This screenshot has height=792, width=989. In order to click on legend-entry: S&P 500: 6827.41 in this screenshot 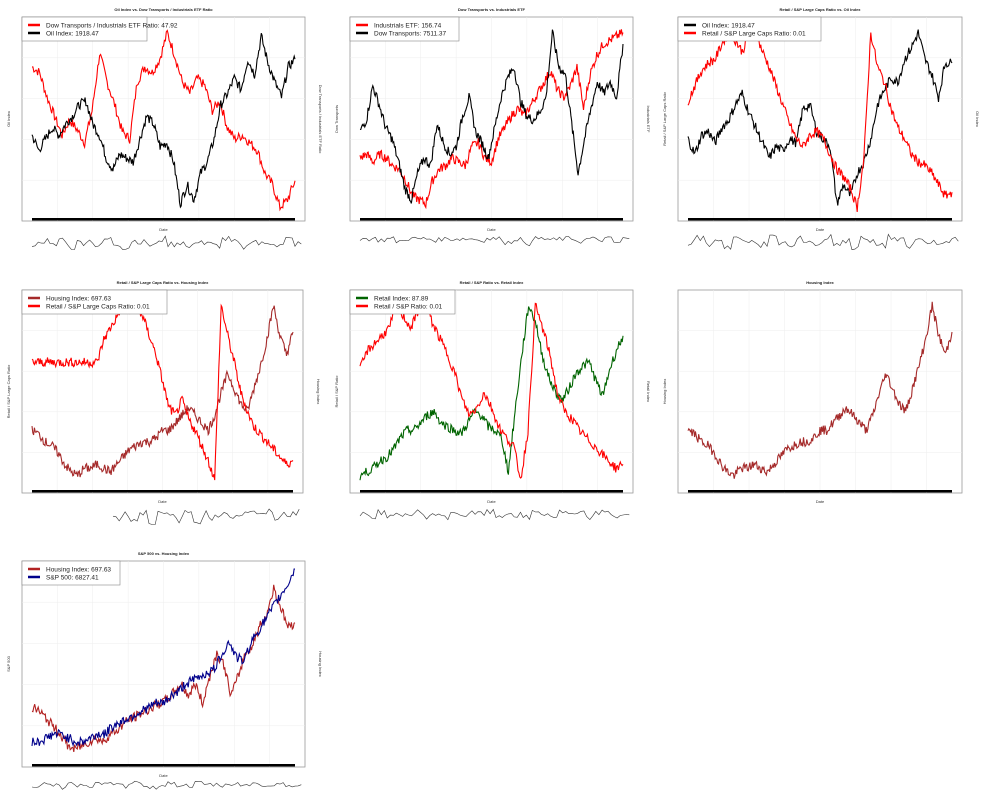, I will do `click(72, 577)`.